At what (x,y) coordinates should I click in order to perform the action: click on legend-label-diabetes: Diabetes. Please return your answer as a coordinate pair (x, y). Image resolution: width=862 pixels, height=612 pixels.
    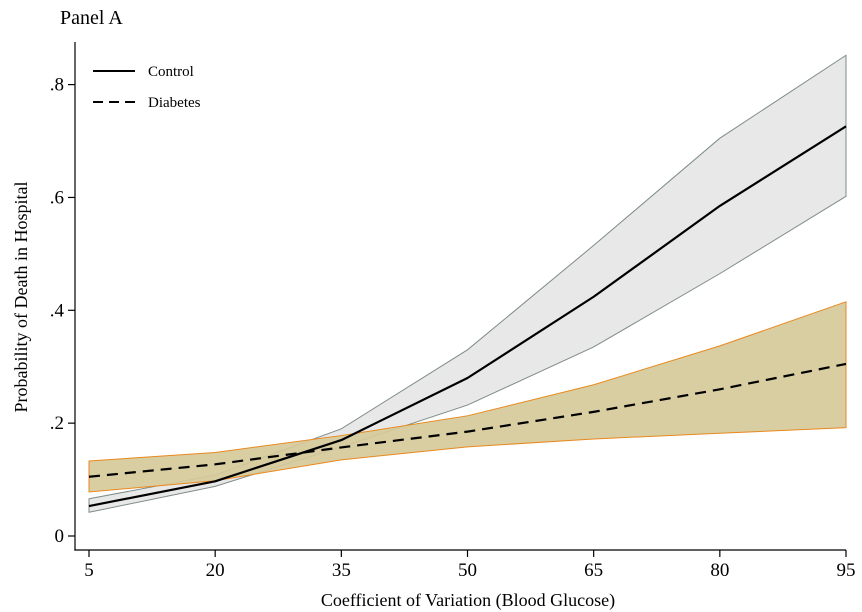
    Looking at the image, I should click on (174, 103).